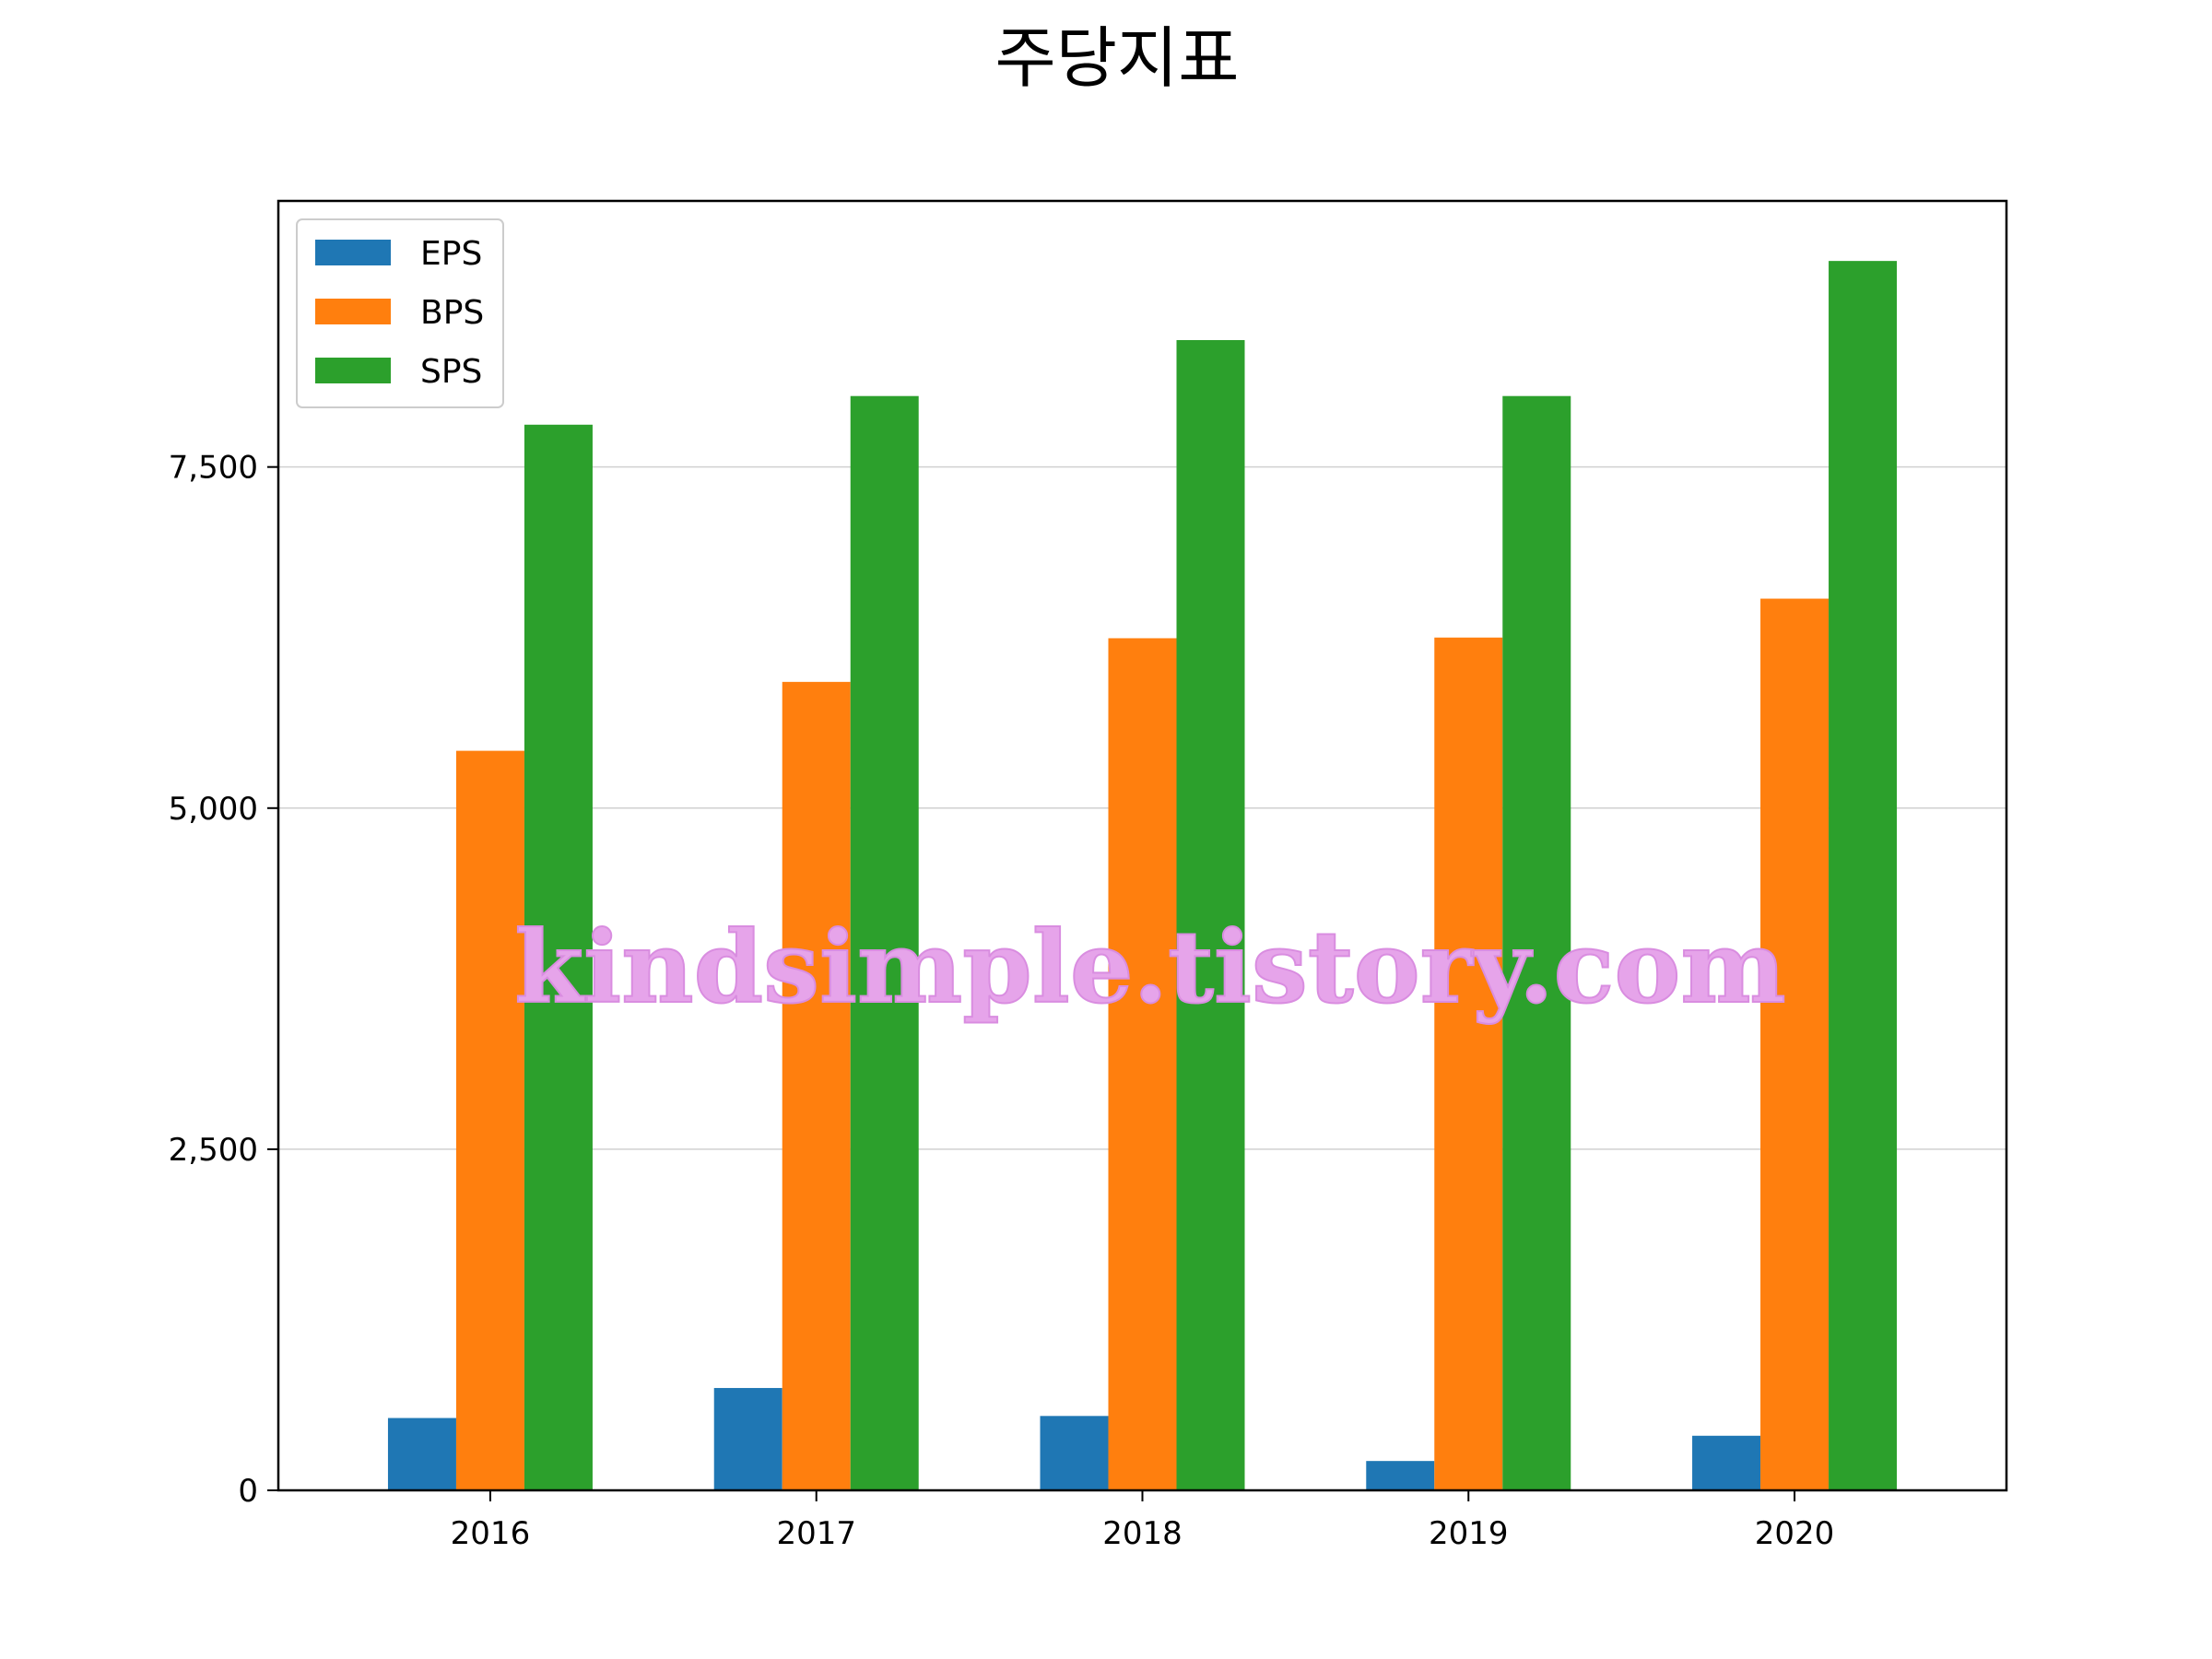 The width and height of the screenshot is (2212, 1659). I want to click on bar-sps-2017, so click(884, 942).